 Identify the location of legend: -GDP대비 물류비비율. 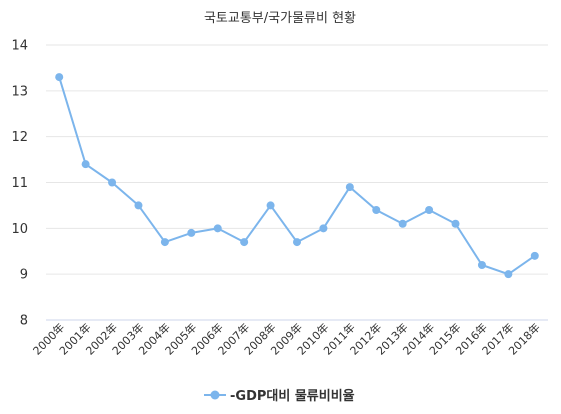
(279, 396).